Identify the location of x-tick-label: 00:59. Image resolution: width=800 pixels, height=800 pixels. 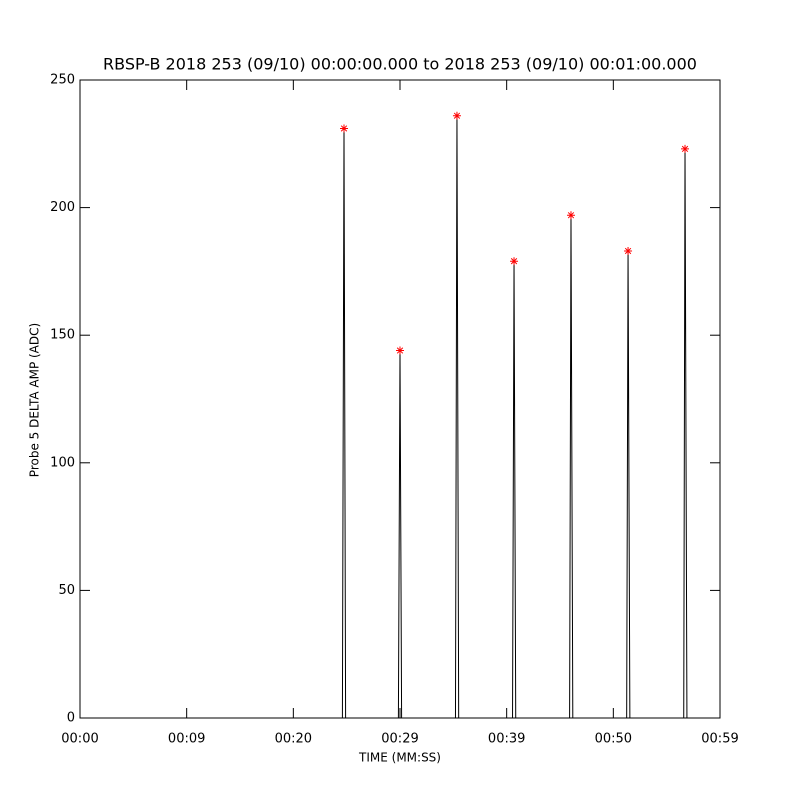
(719, 739).